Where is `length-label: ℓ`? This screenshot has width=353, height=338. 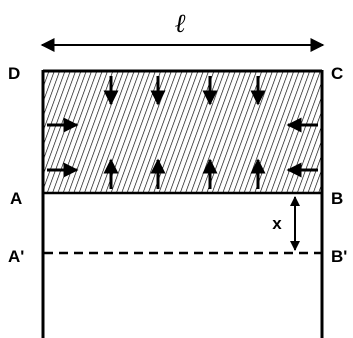
length-label: ℓ is located at coordinates (180, 23).